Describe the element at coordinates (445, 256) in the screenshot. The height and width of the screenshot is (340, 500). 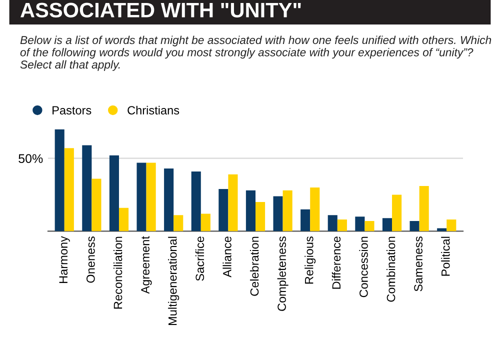
I see `x-tick-label: Political` at that location.